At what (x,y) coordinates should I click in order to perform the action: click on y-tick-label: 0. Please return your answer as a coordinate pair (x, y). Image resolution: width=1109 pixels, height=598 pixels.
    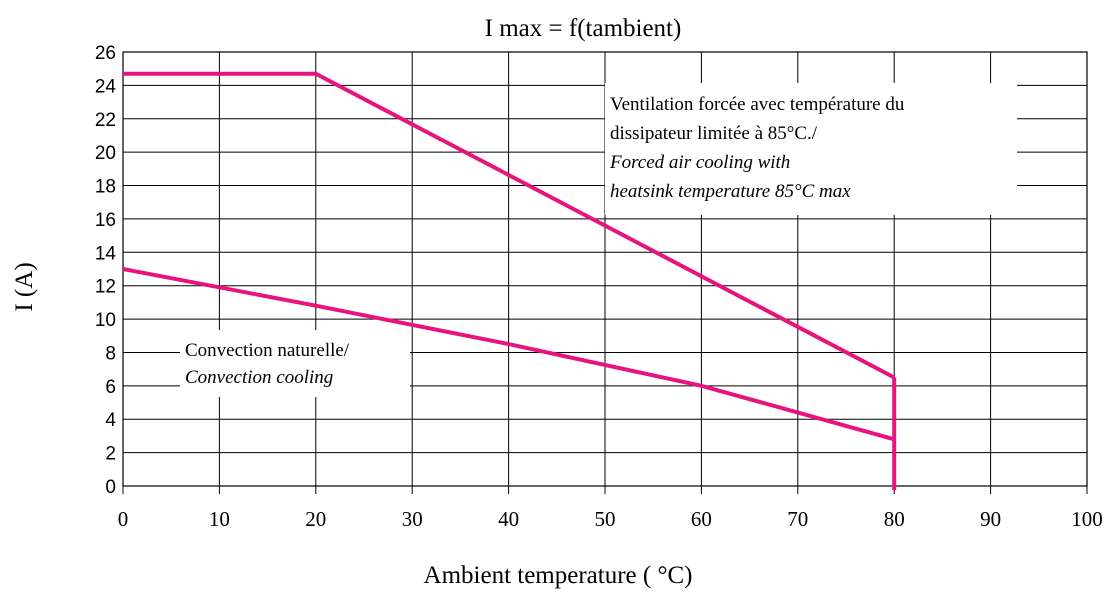
    Looking at the image, I should click on (110, 487).